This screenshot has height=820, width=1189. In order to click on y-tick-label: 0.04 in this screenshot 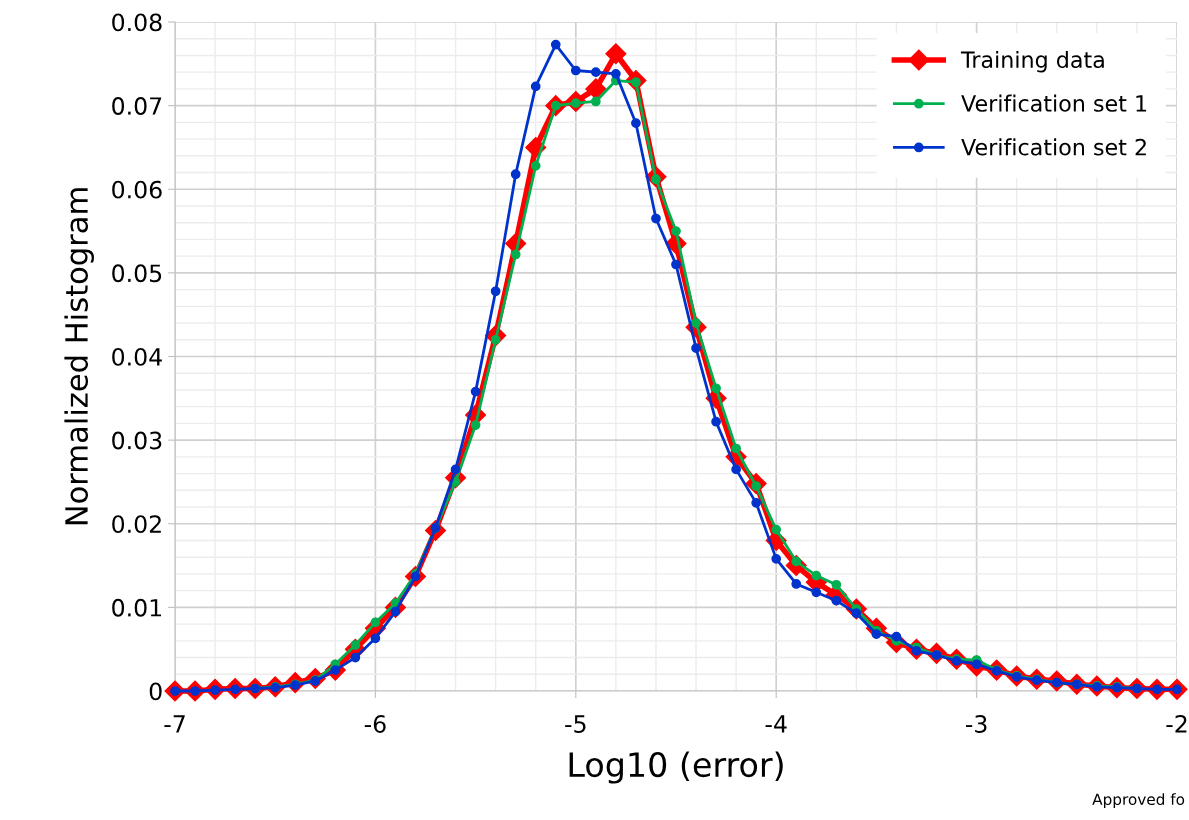, I will do `click(137, 356)`.